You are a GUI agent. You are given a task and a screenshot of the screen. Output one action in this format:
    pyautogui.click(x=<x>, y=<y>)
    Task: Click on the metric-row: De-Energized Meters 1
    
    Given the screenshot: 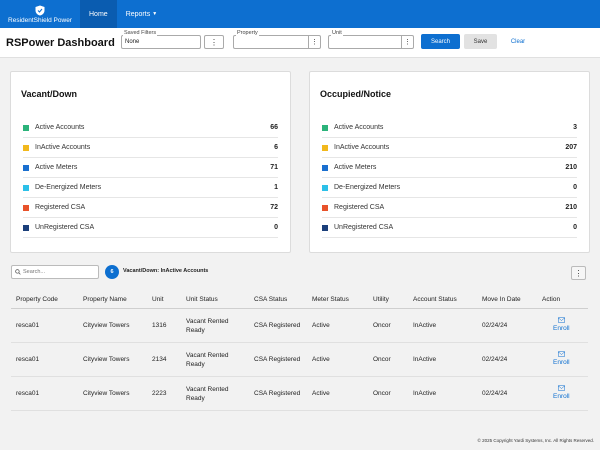 What is the action you would take?
    pyautogui.click(x=150, y=188)
    